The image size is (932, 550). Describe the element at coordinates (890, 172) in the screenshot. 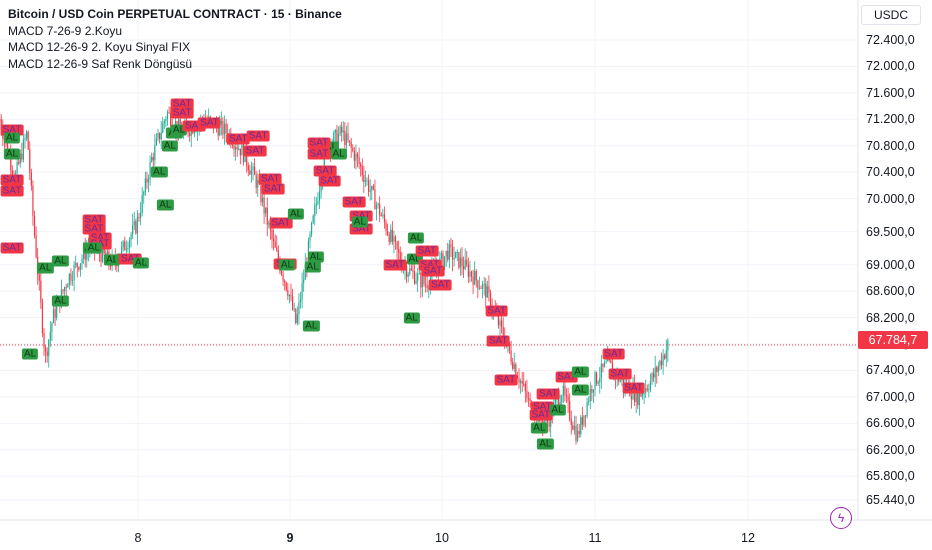

I see `price-tick-label: 70.400,0` at that location.